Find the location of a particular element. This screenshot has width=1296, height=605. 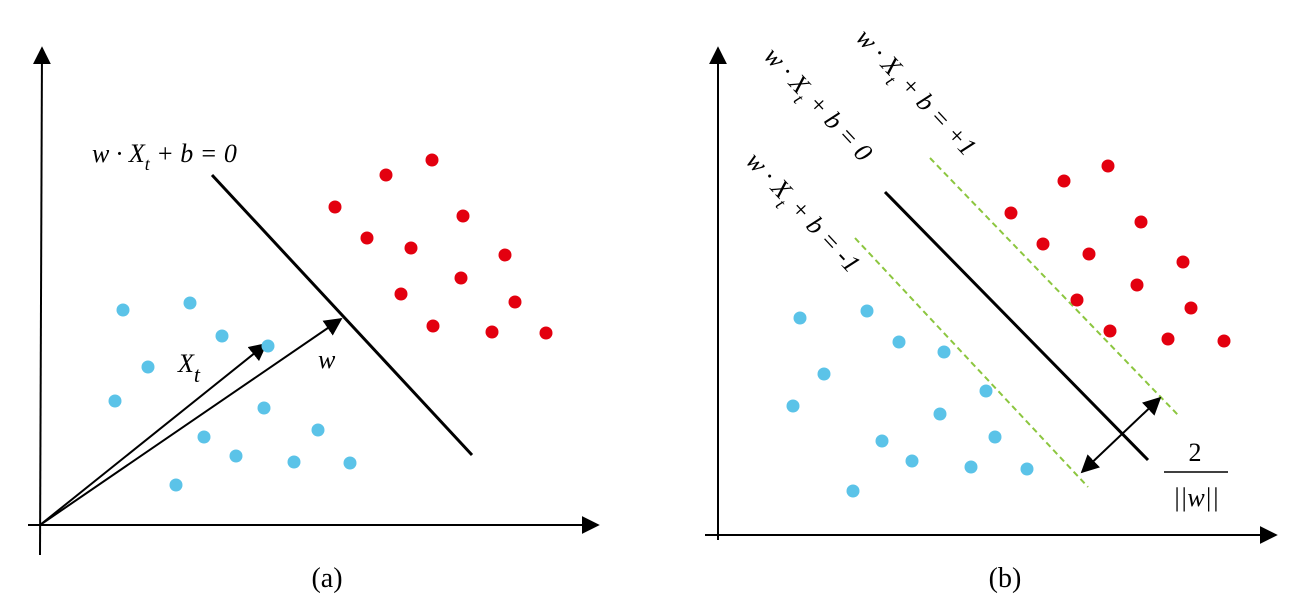

vector-xt-label: Xt is located at coordinates (189, 368).